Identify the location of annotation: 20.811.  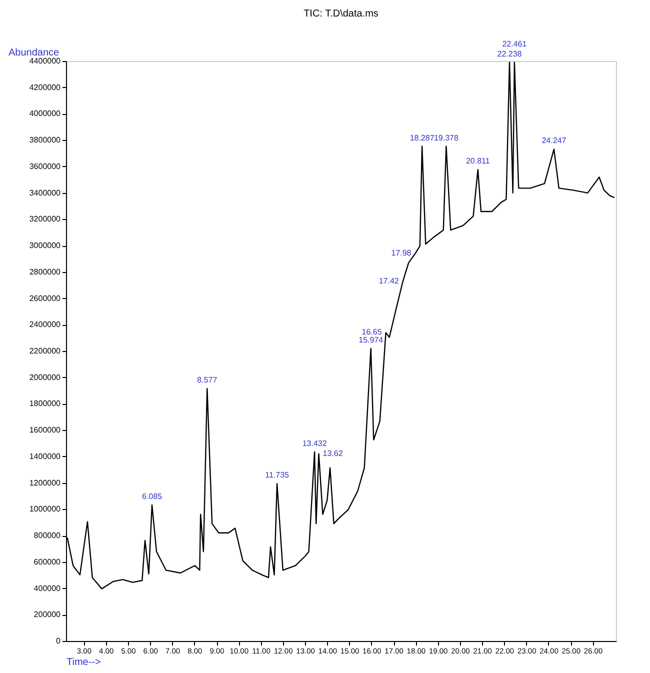
(478, 161).